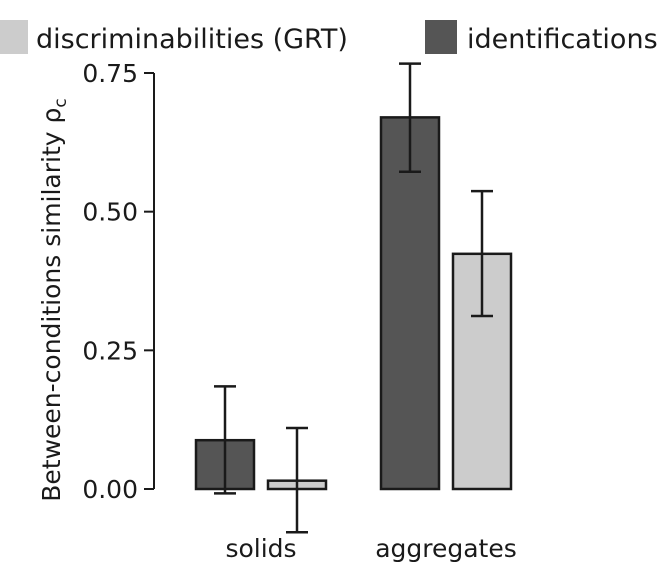 This screenshot has width=664, height=579. I want to click on legend: discriminabilities (GRT) identifications, so click(329, 37).